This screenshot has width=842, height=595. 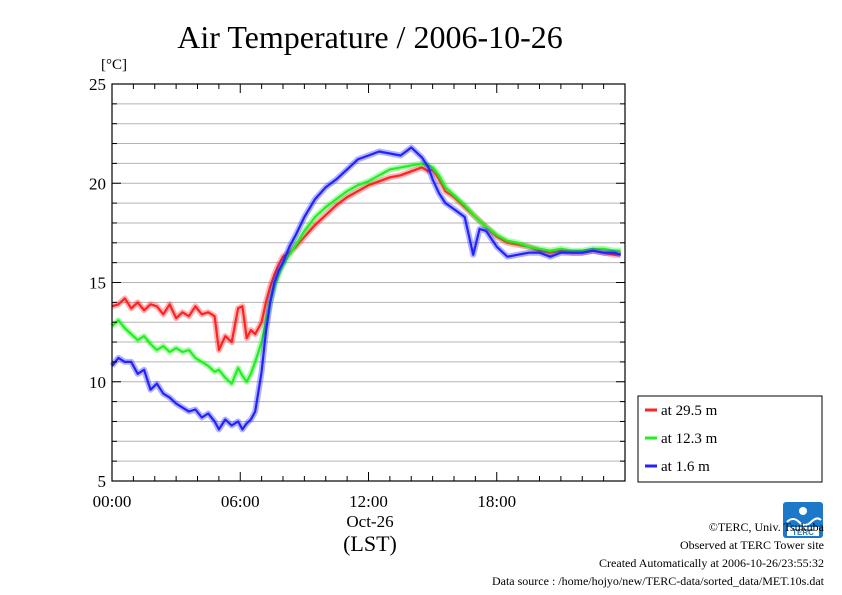 I want to click on terc-logo-icon: TERC, so click(x=803, y=520).